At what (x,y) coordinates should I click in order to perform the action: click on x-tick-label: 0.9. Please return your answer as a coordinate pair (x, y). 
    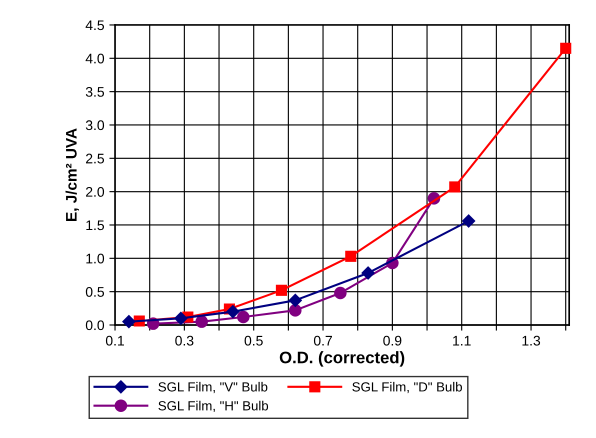
    Looking at the image, I should click on (392, 341).